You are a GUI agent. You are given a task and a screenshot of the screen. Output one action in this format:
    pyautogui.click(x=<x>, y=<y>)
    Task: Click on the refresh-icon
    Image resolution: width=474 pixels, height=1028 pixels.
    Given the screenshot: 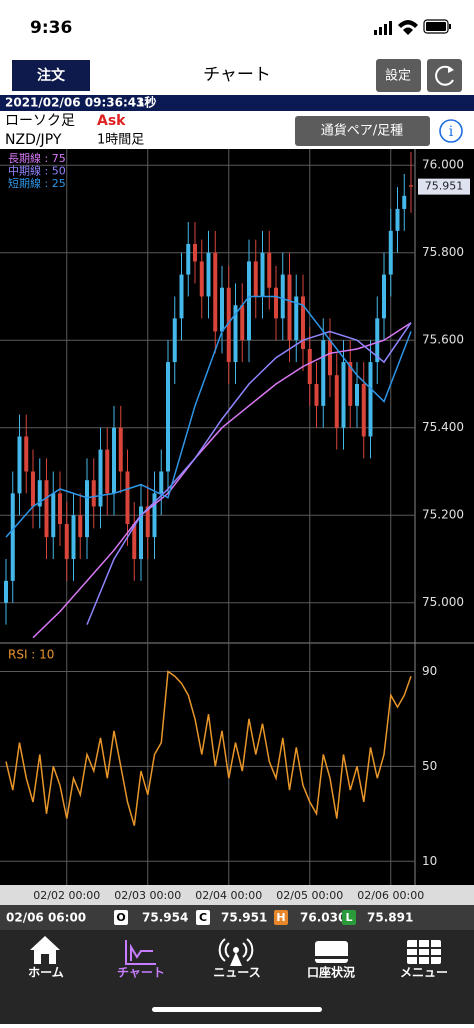 What is the action you would take?
    pyautogui.click(x=444, y=75)
    